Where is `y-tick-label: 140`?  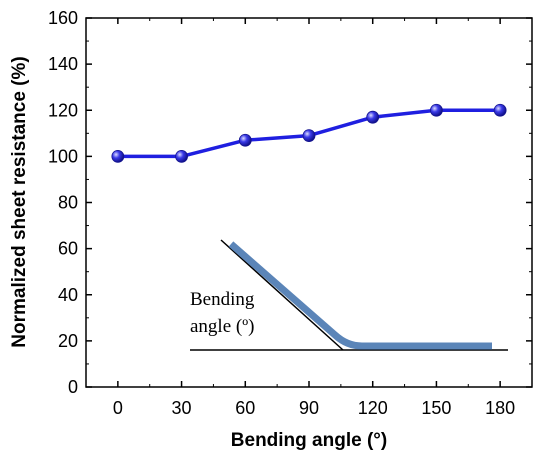 y-tick-label: 140 is located at coordinates (63, 64).